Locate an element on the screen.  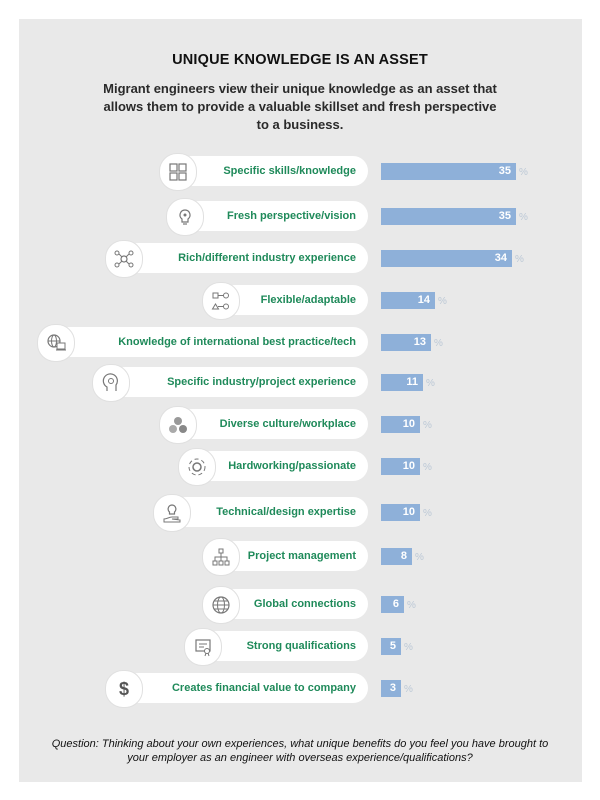
category-label: Flexible/adaptable is located at coordinates (308, 300).